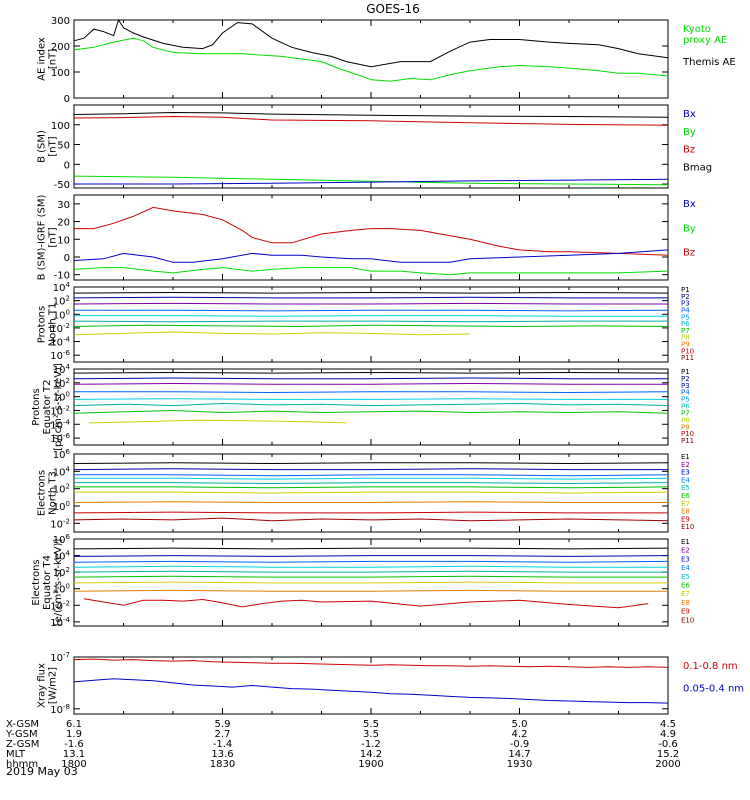 The image size is (750, 800). What do you see at coordinates (685, 324) in the screenshot?
I see `legend-label: P6` at bounding box center [685, 324].